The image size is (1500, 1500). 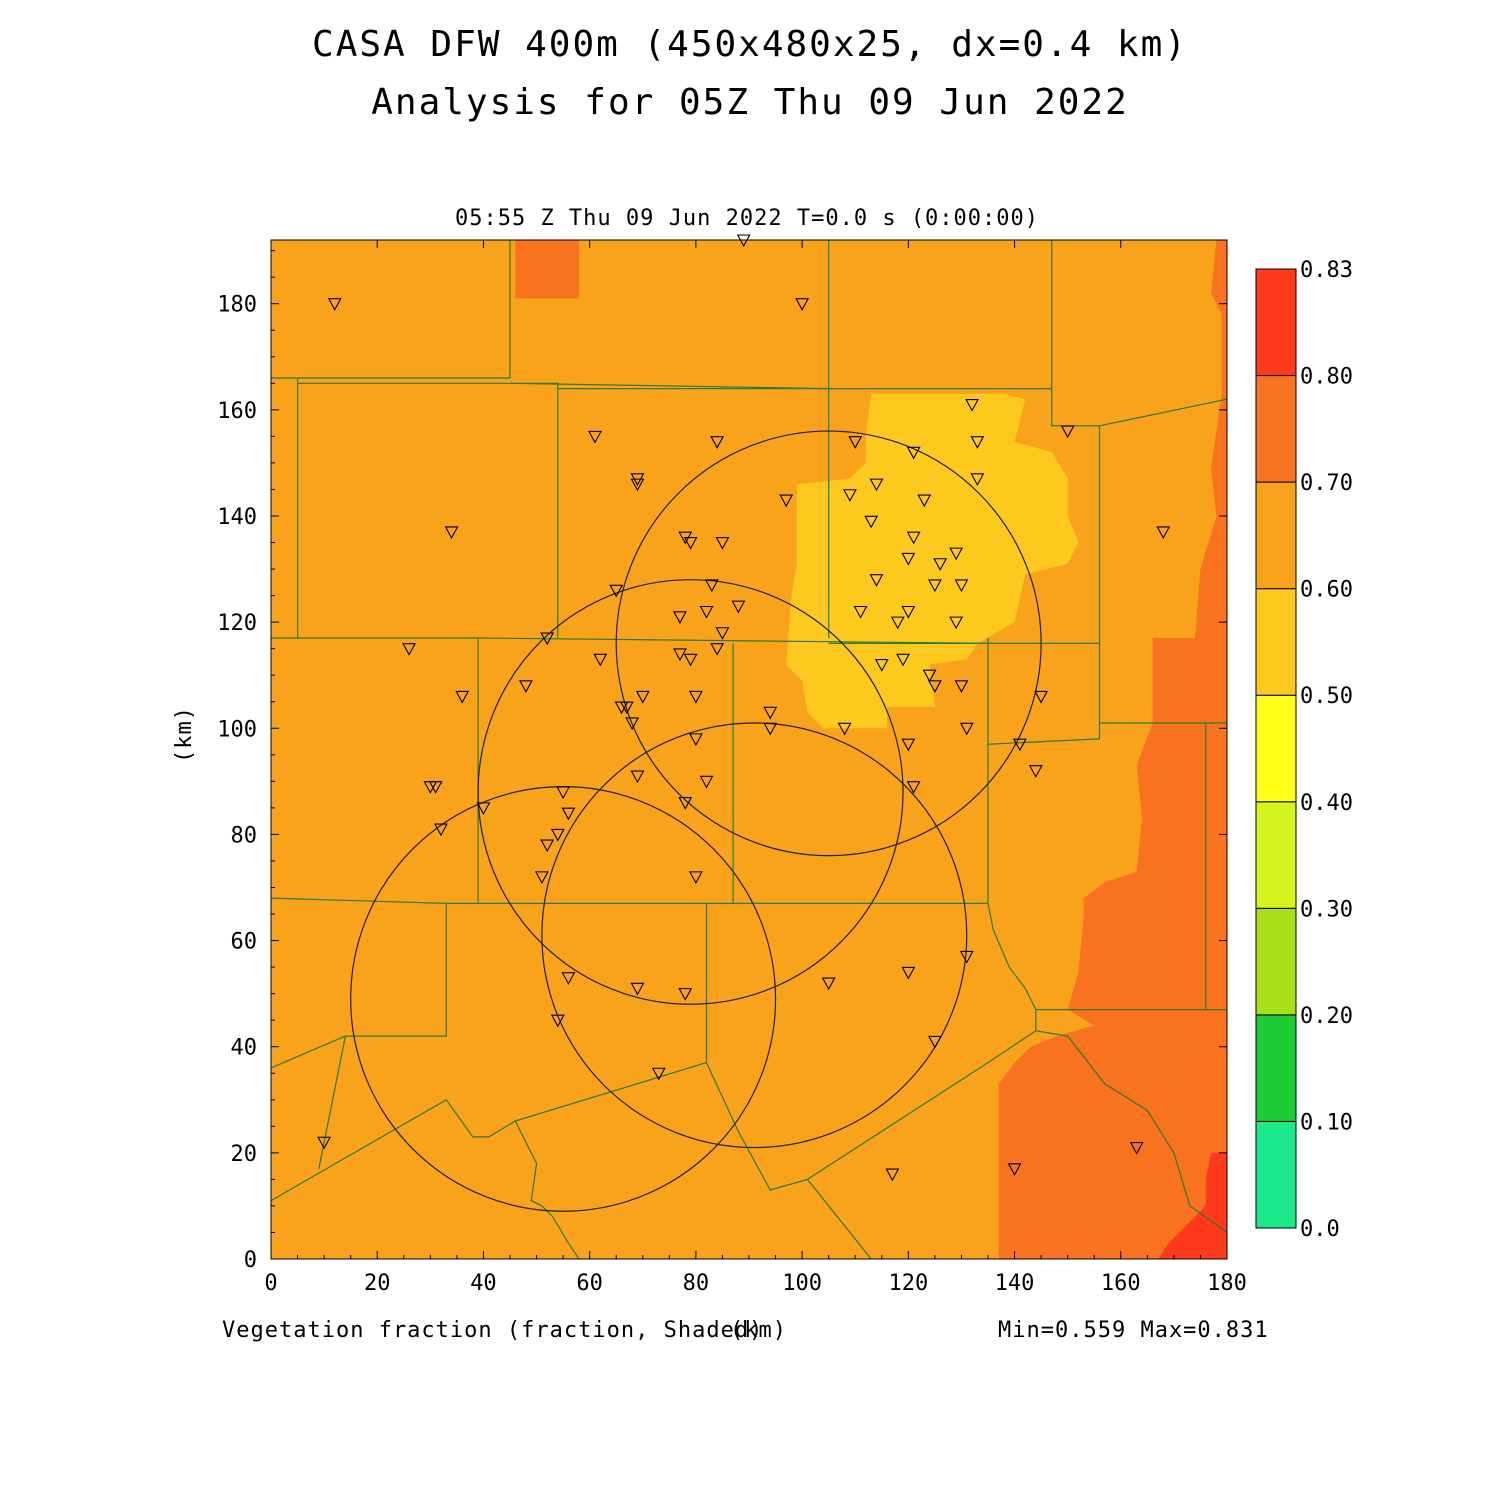 What do you see at coordinates (237, 729) in the screenshot?
I see `y-tick-label: 100` at bounding box center [237, 729].